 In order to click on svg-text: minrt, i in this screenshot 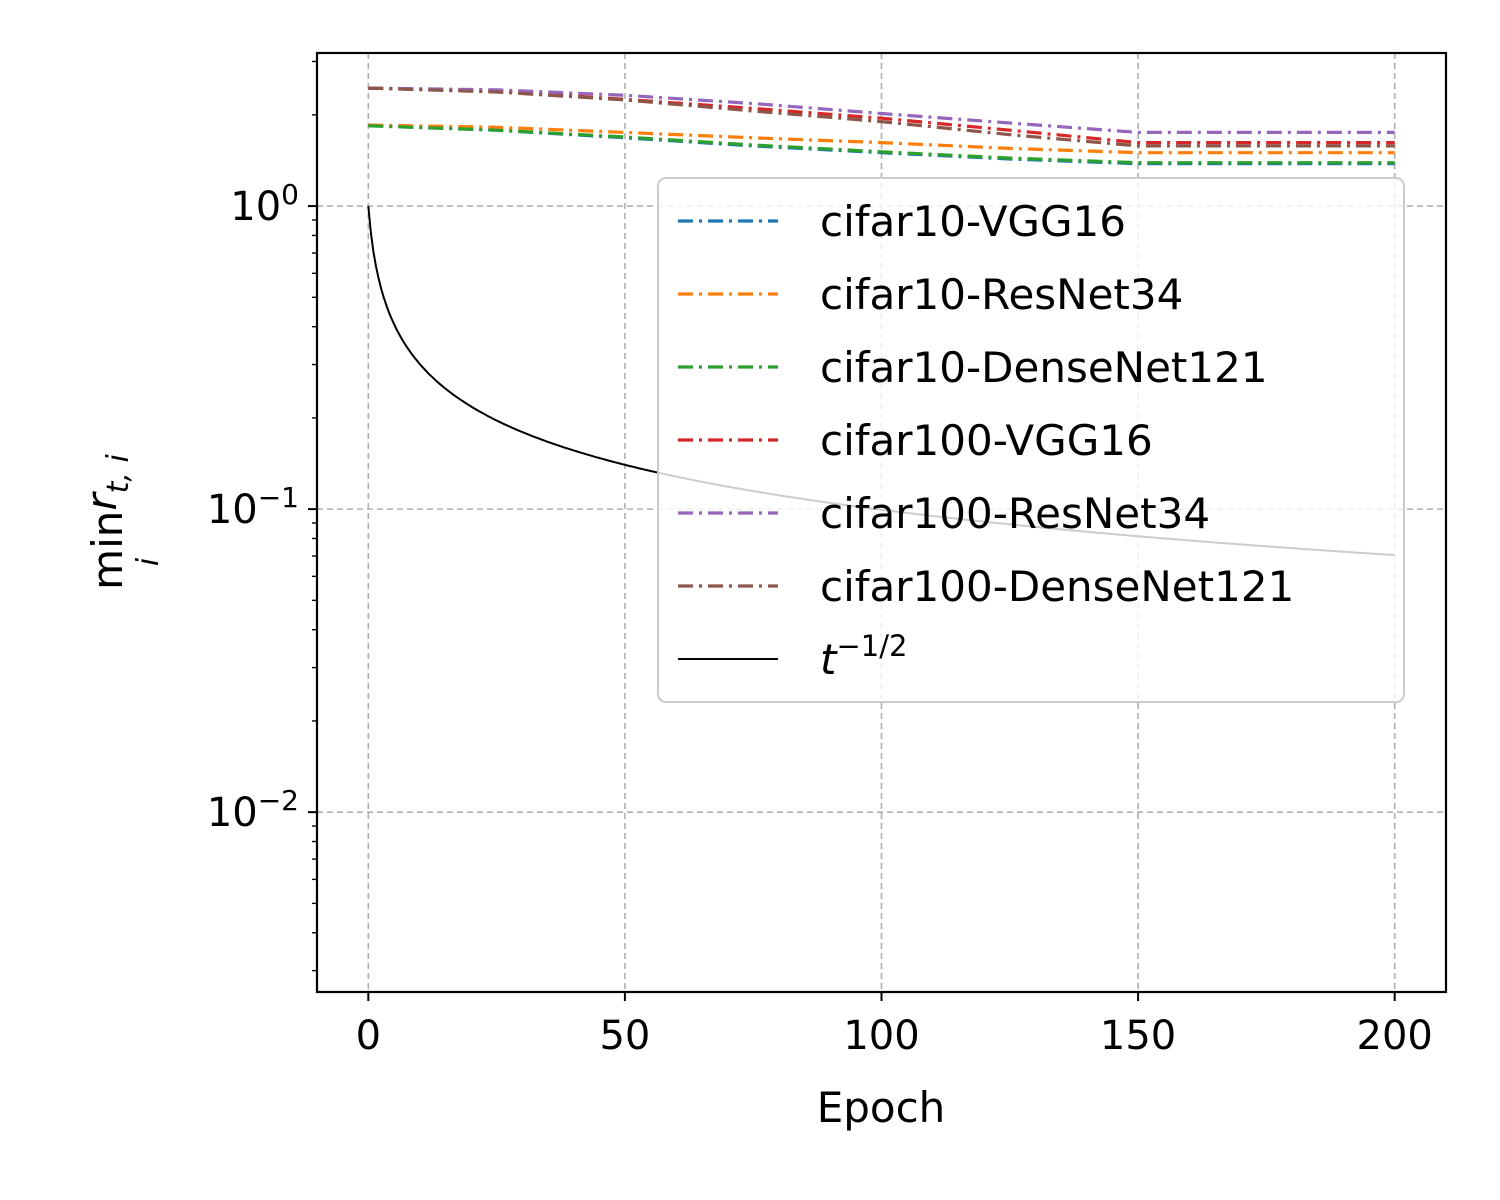, I will do `click(106, 522)`.